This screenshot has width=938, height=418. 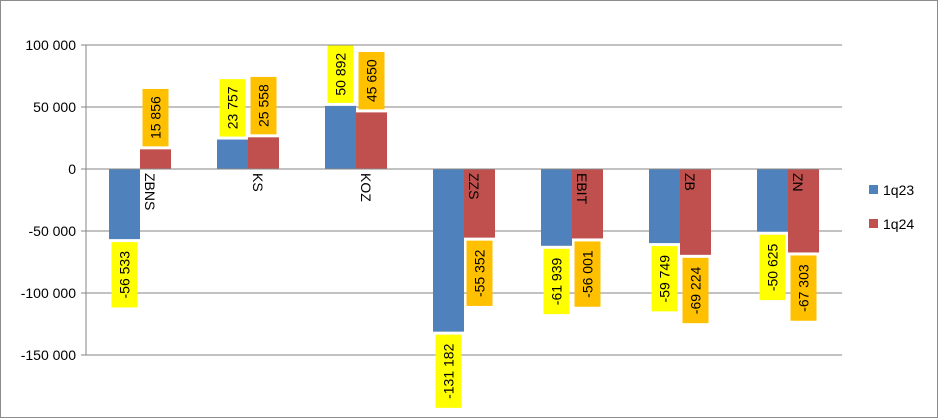 I want to click on legend-label: 1q23, so click(x=898, y=190).